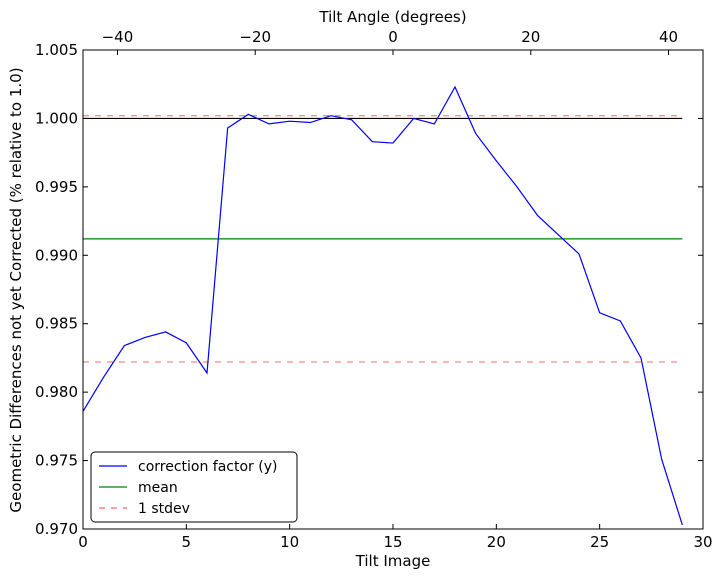 Image resolution: width=722 pixels, height=583 pixels. What do you see at coordinates (702, 542) in the screenshot?
I see `x-tick-label: 30` at bounding box center [702, 542].